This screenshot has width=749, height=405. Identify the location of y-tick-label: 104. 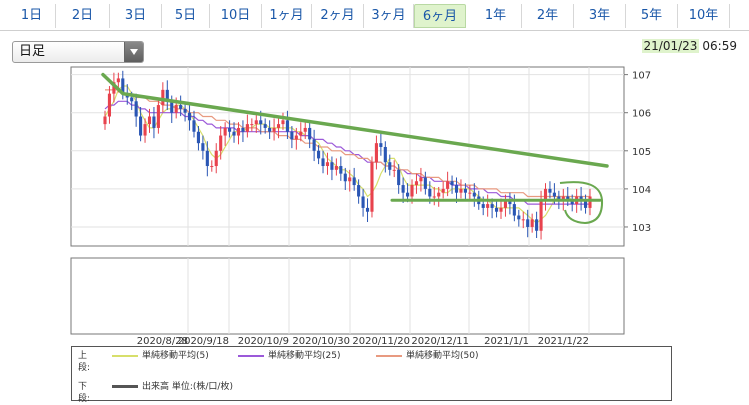
(641, 190).